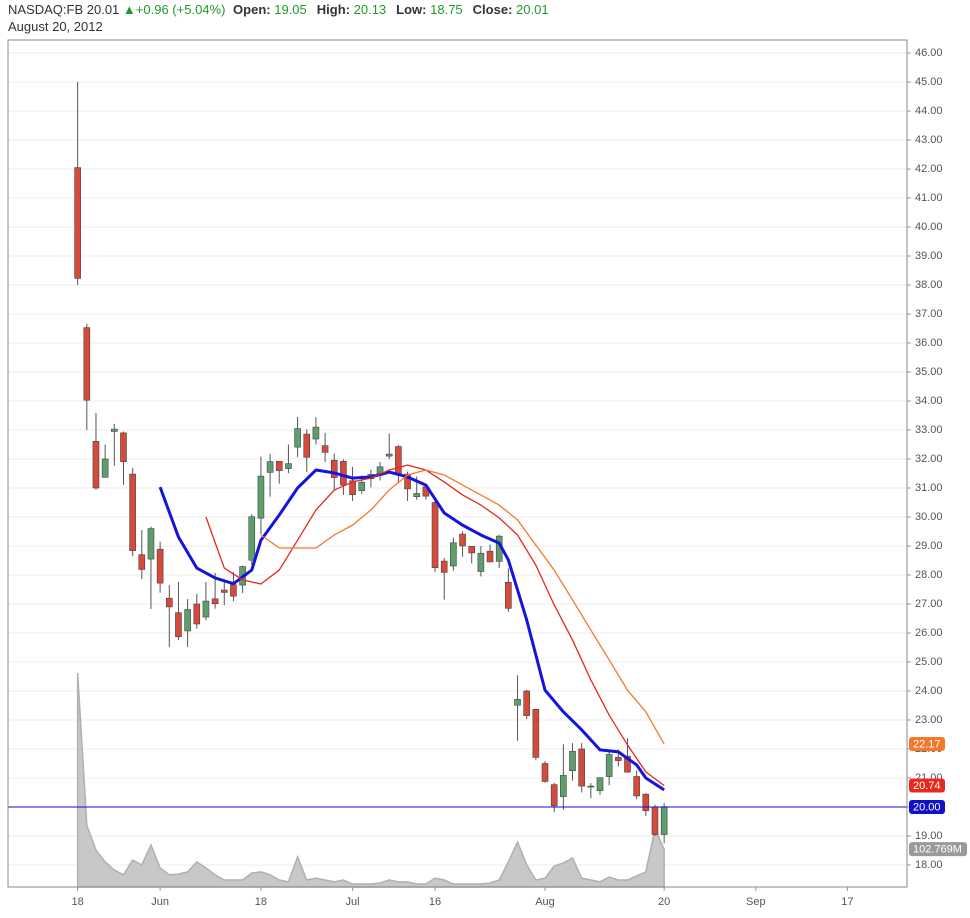  I want to click on change: +0.96 (+5.04%), so click(180, 9).